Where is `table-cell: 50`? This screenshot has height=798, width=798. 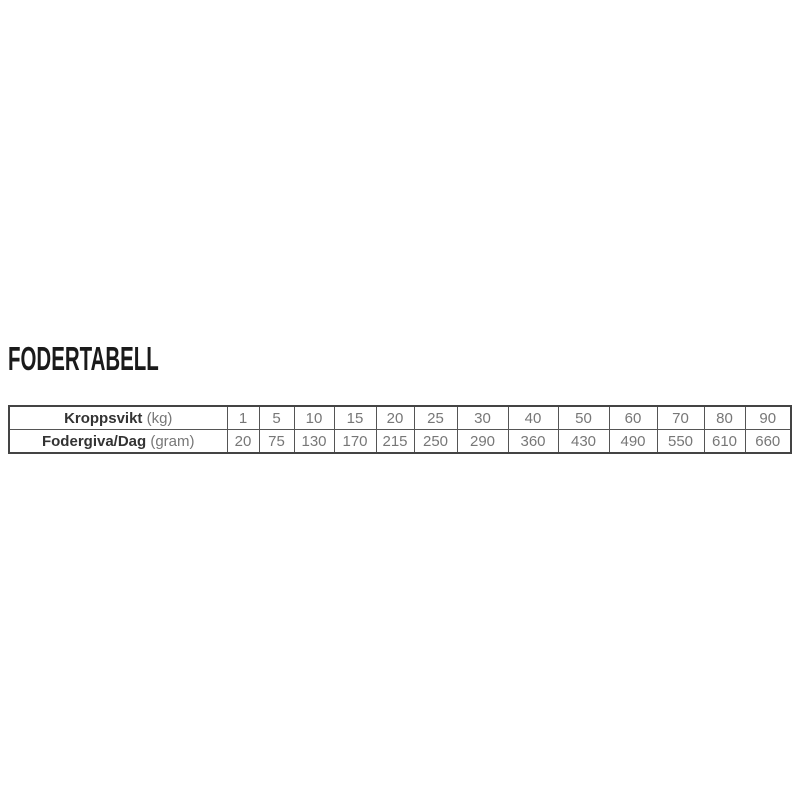
table-cell: 50 is located at coordinates (583, 417).